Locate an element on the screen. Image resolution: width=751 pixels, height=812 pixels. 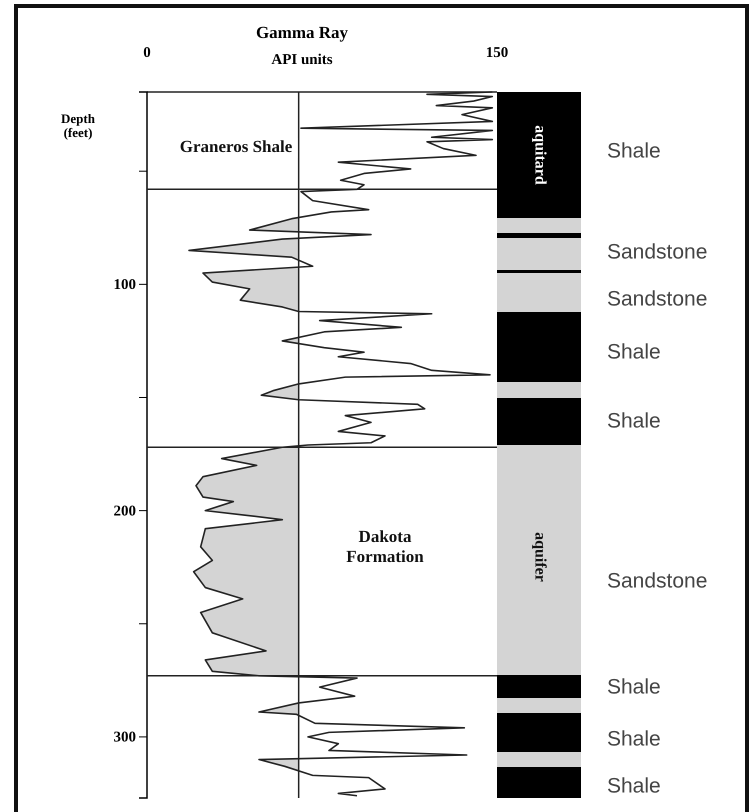
x-axis-title: API units is located at coordinates (302, 60).